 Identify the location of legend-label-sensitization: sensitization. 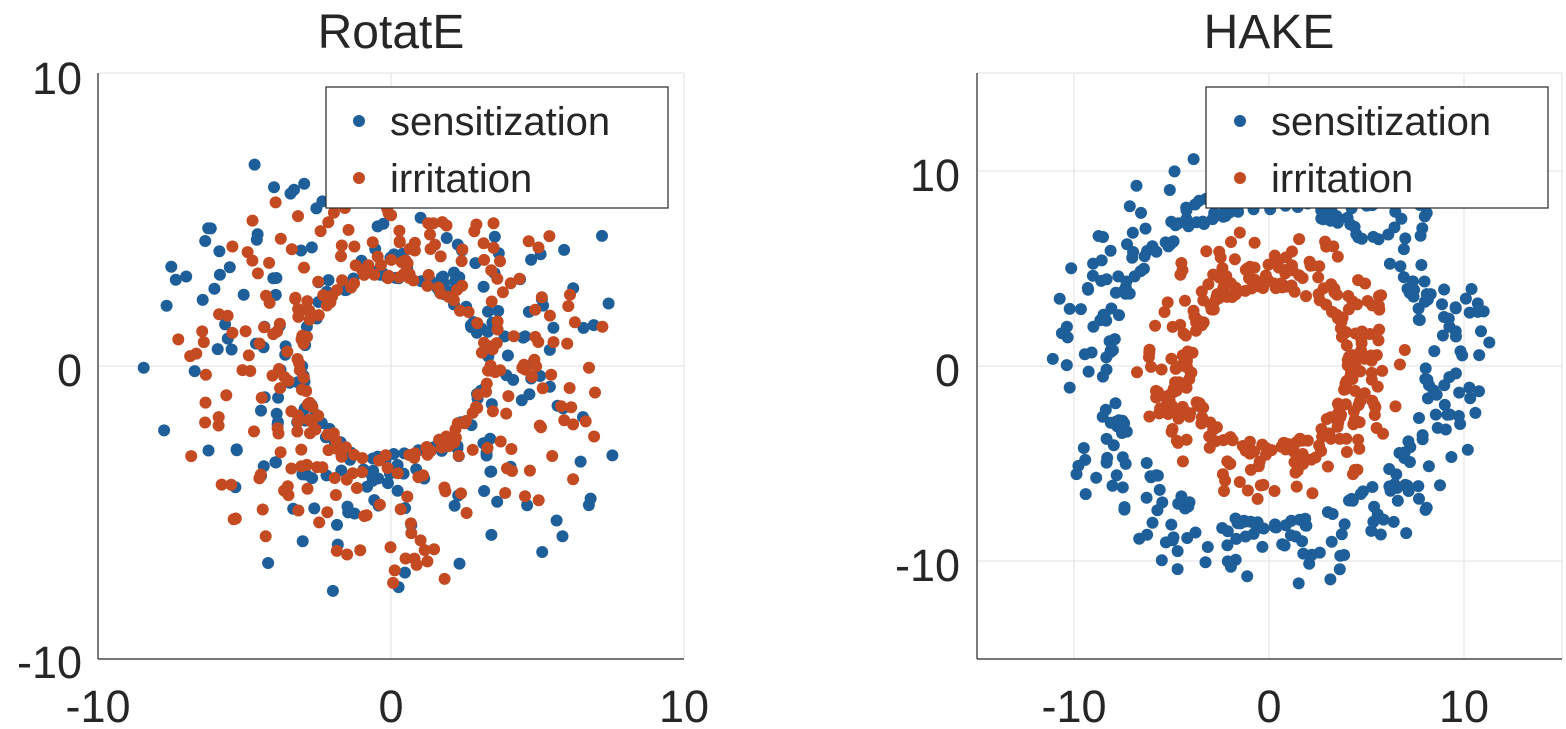
(1381, 122).